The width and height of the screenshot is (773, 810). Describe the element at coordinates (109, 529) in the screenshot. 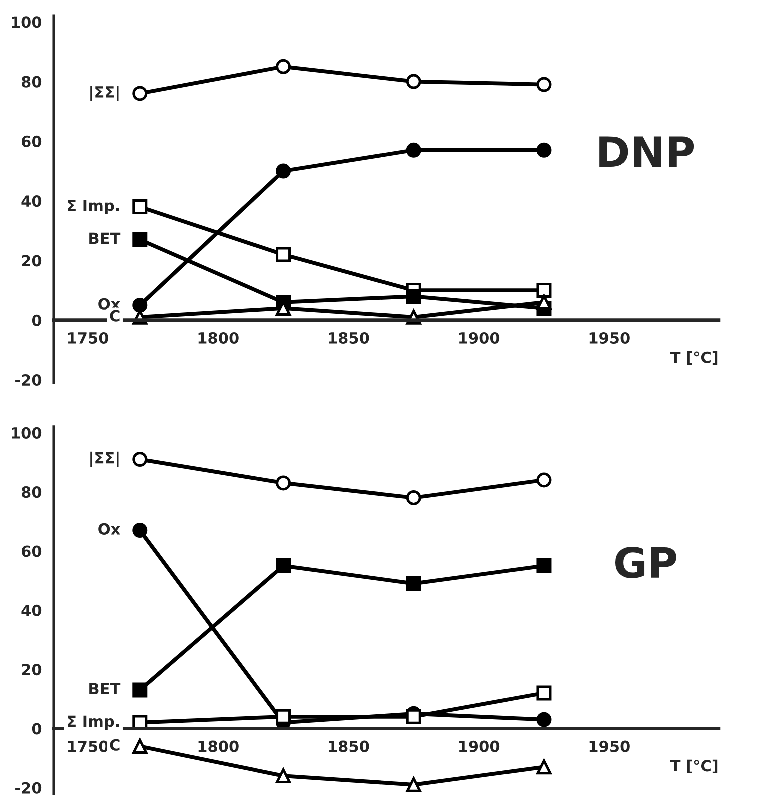

I see `series-label: Ox` at that location.